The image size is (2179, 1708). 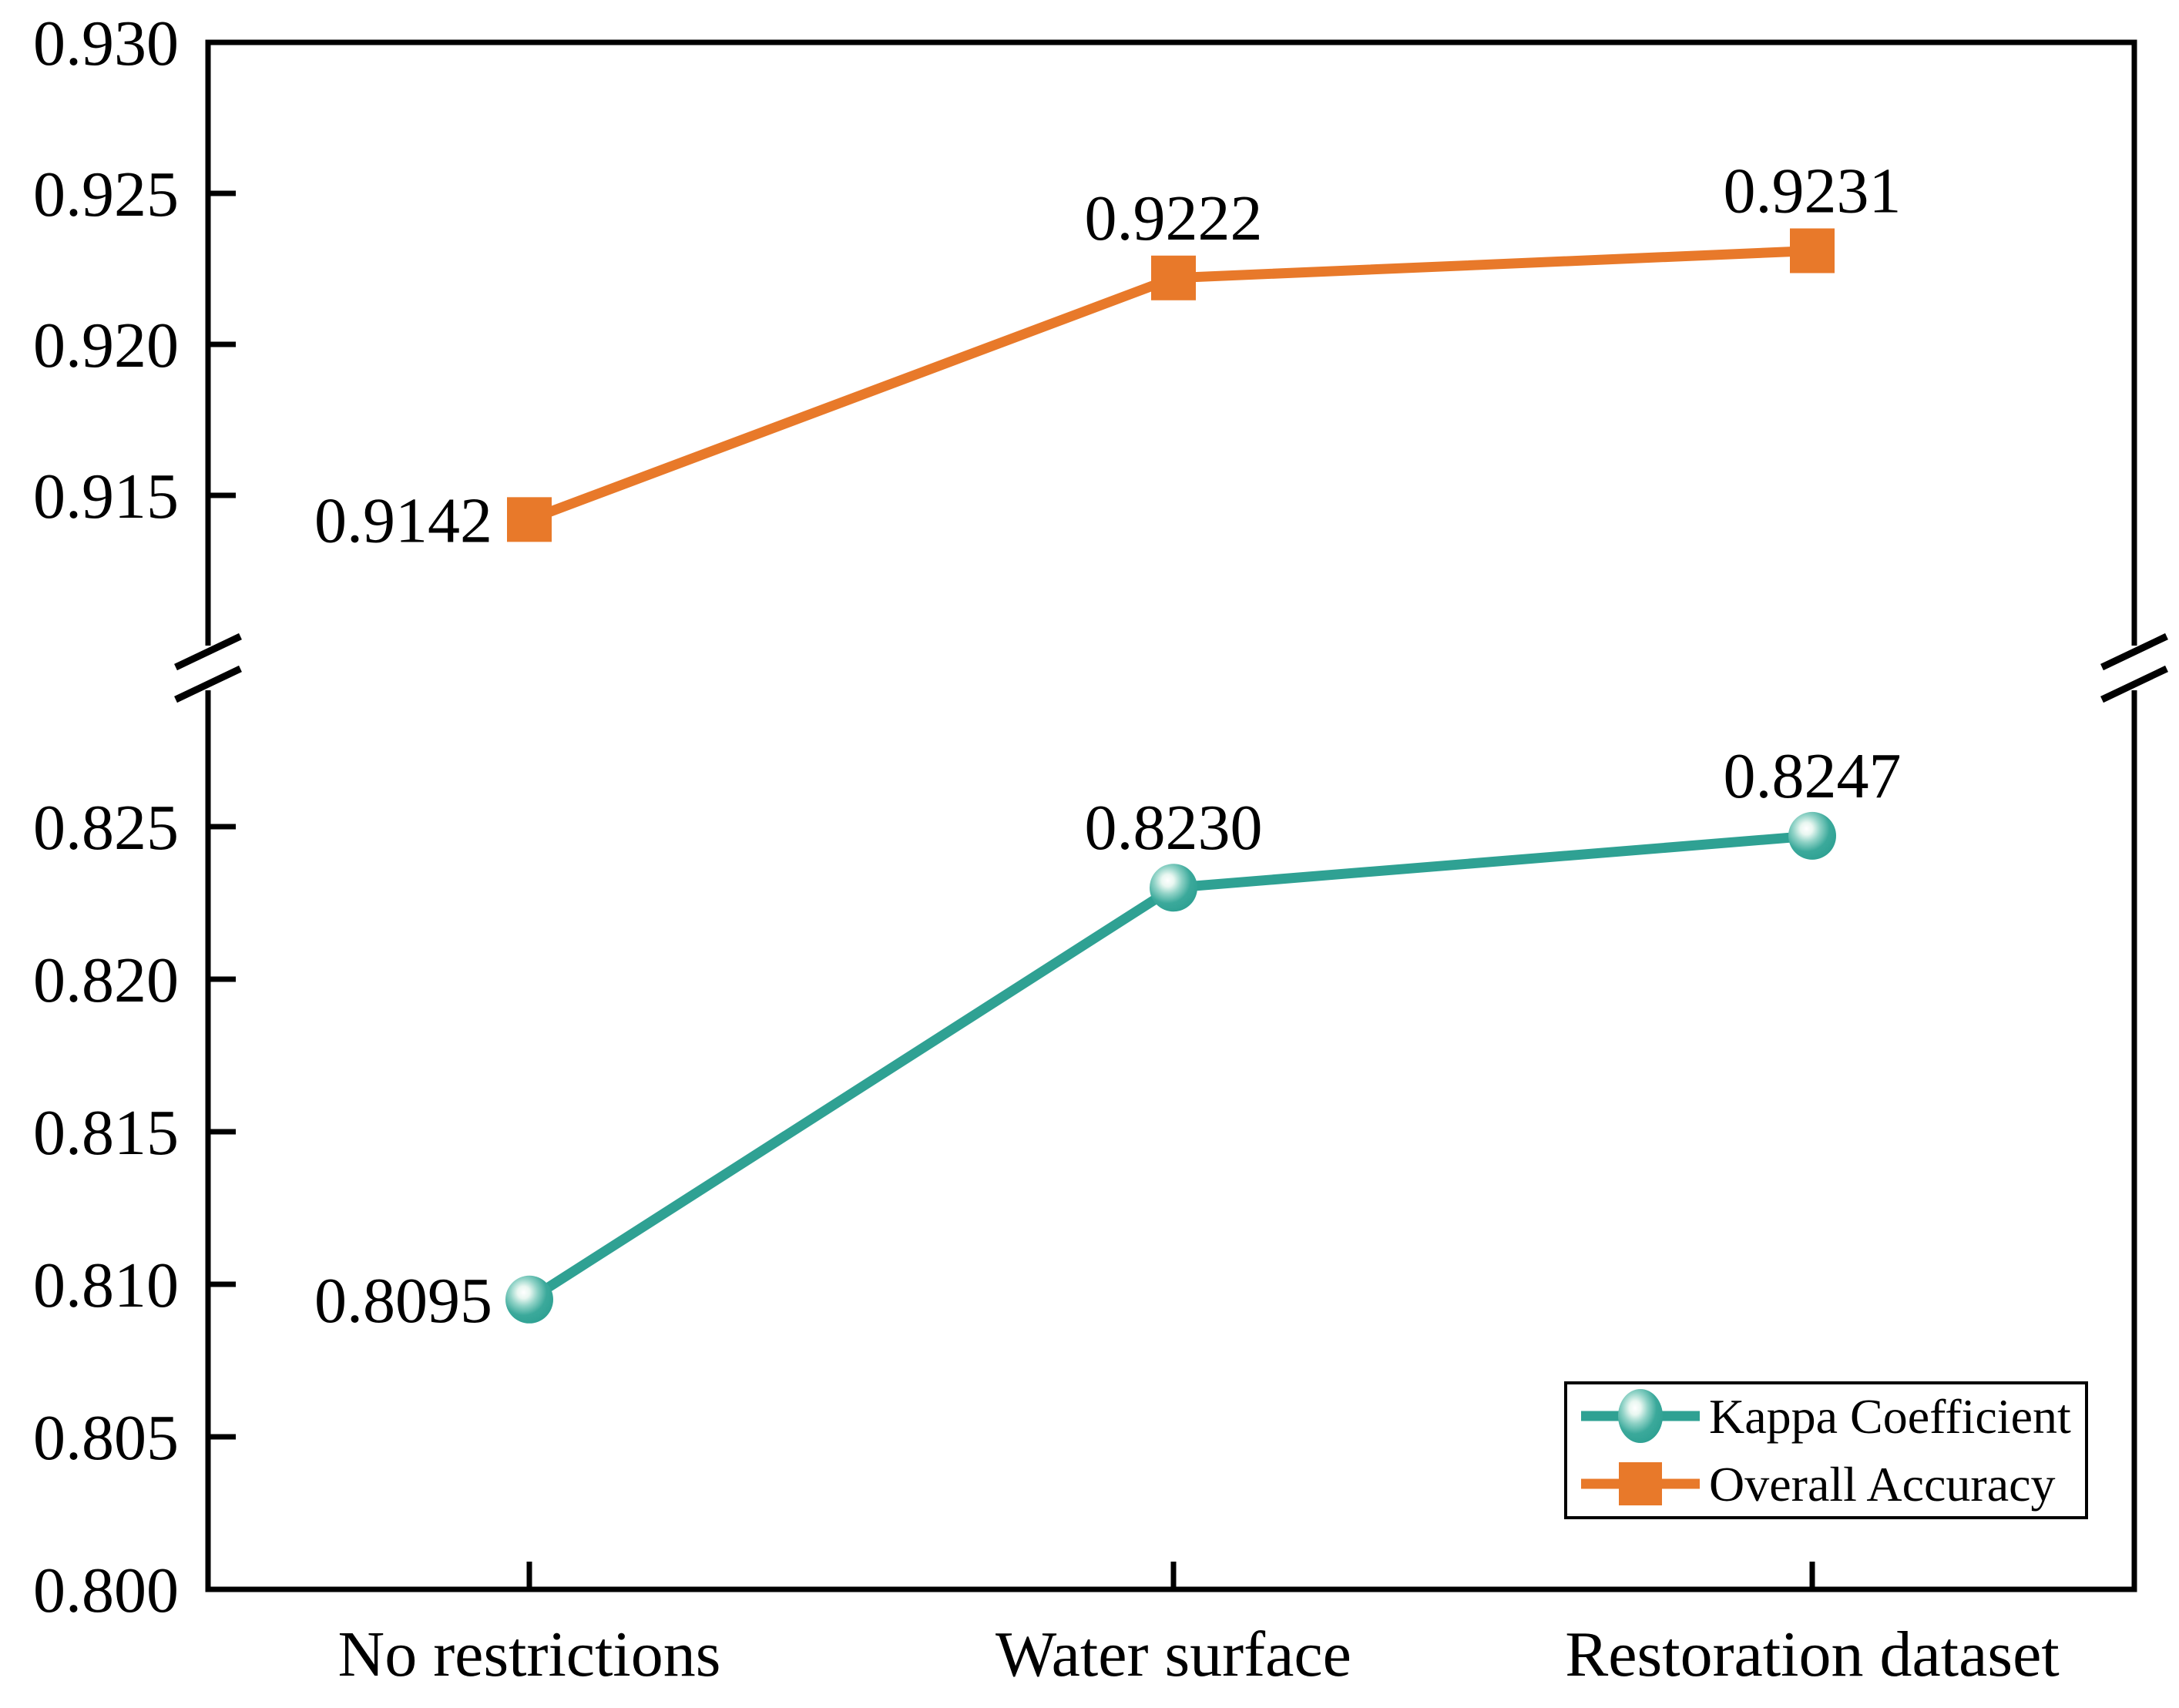 I want to click on data-point-label: 0.8095, so click(x=403, y=1301).